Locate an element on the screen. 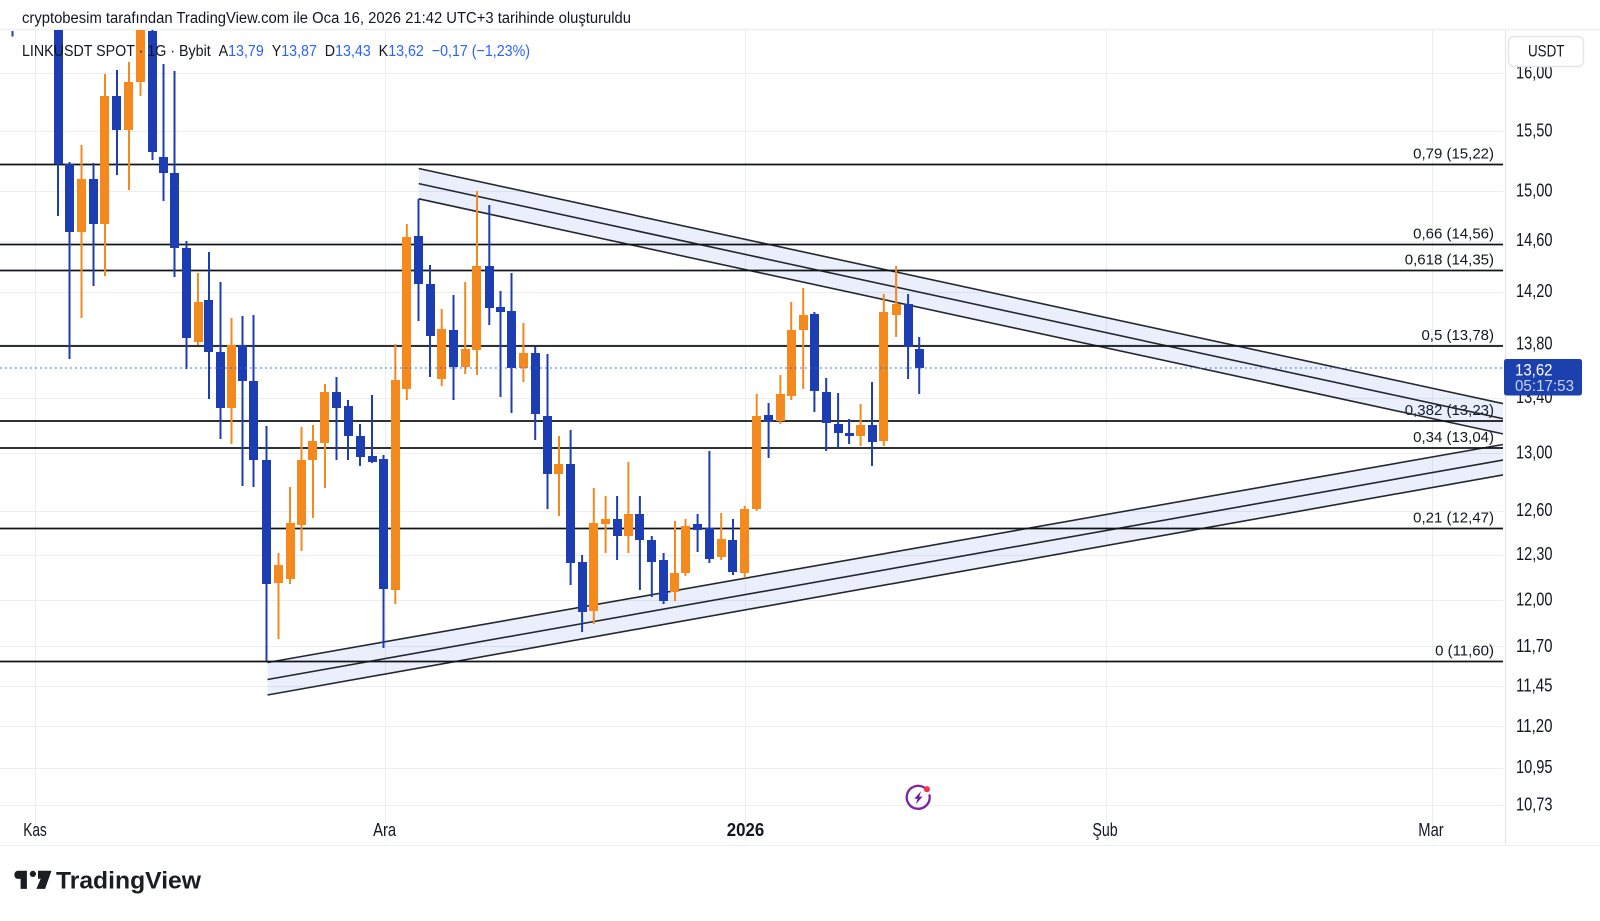 This screenshot has width=1600, height=921. svg-text: USDT is located at coordinates (1546, 51).